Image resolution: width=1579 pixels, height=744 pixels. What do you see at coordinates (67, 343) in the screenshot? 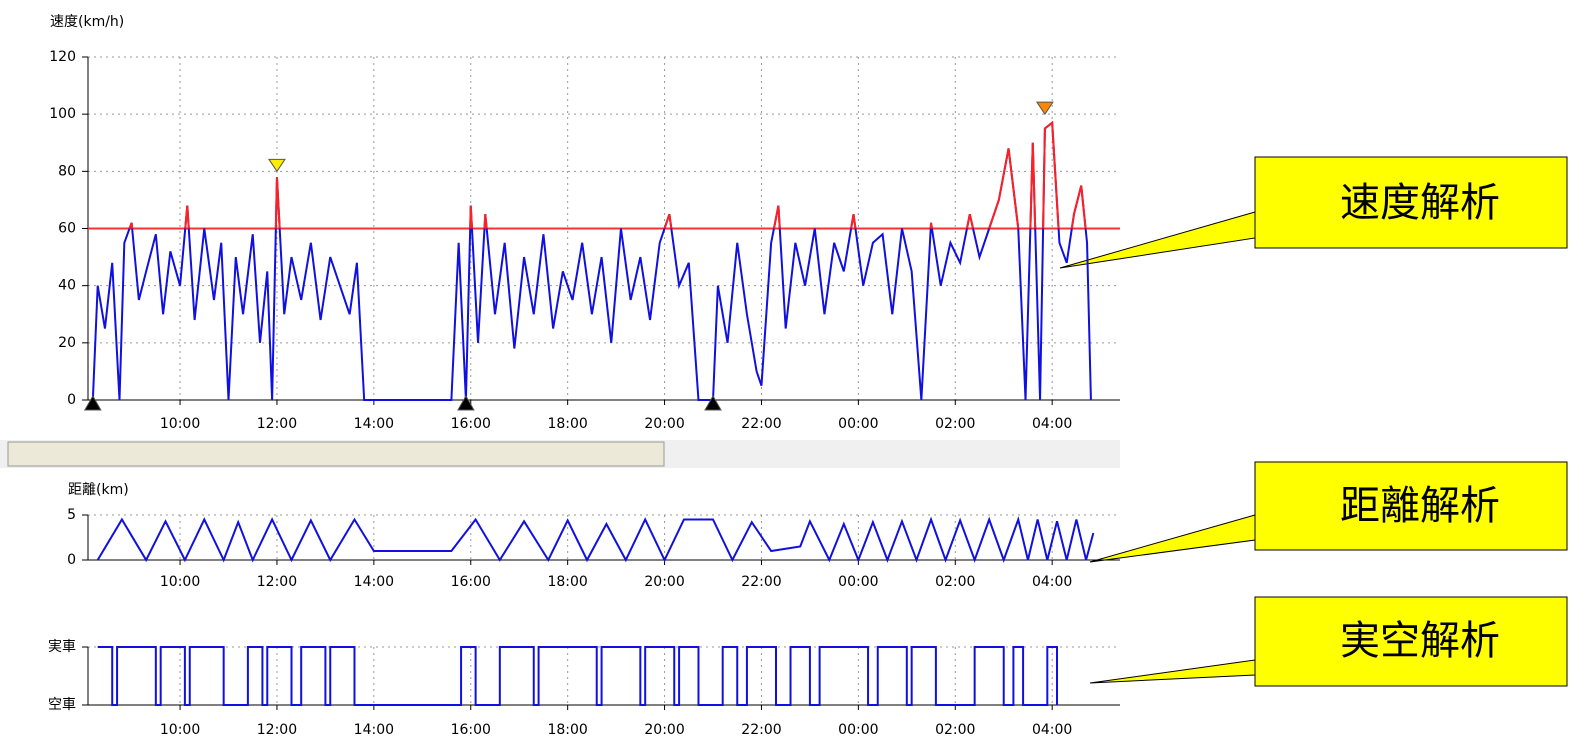
I see `y-tick-label: 20` at bounding box center [67, 343].